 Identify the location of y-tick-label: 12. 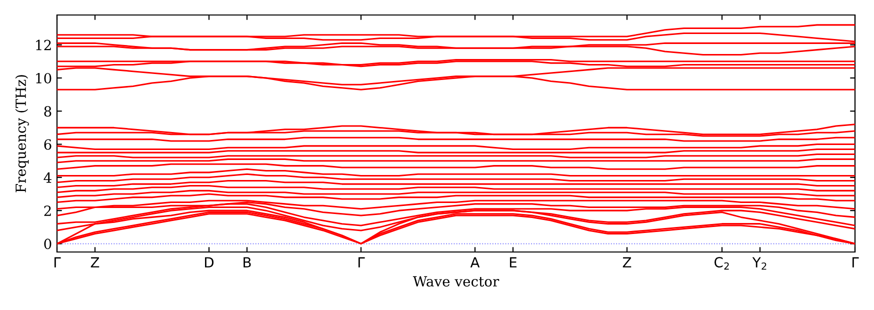
(43, 45).